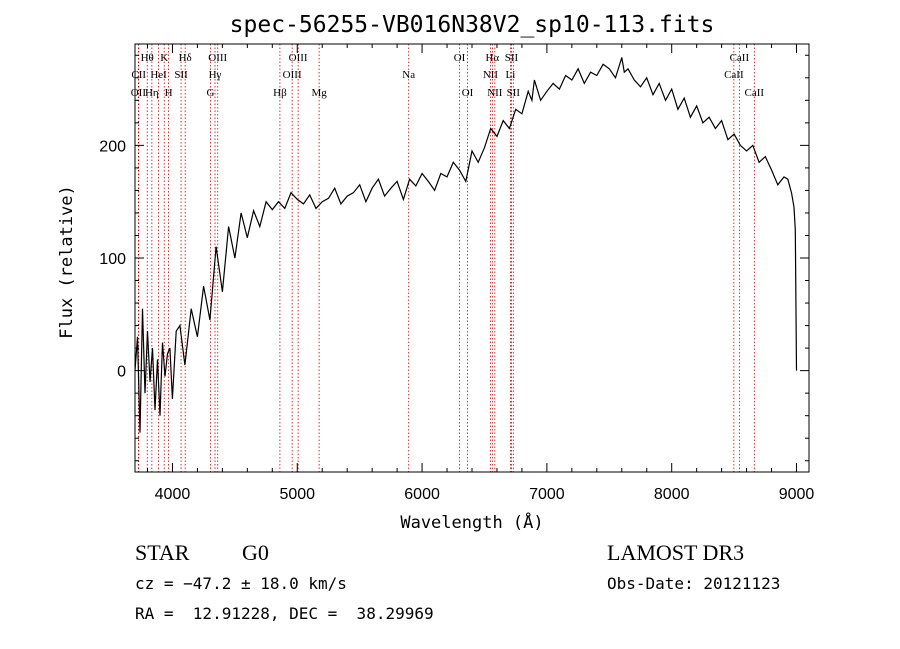  Describe the element at coordinates (284, 613) in the screenshot. I see `coordinates: RA = 12.91228, DEC = 38.29969` at that location.